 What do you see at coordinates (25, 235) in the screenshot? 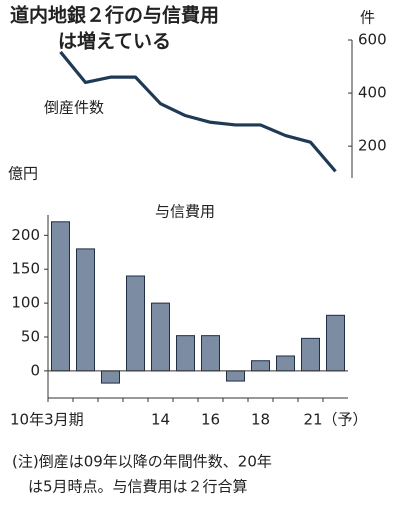
I see `y-tick-label: 200` at bounding box center [25, 235].